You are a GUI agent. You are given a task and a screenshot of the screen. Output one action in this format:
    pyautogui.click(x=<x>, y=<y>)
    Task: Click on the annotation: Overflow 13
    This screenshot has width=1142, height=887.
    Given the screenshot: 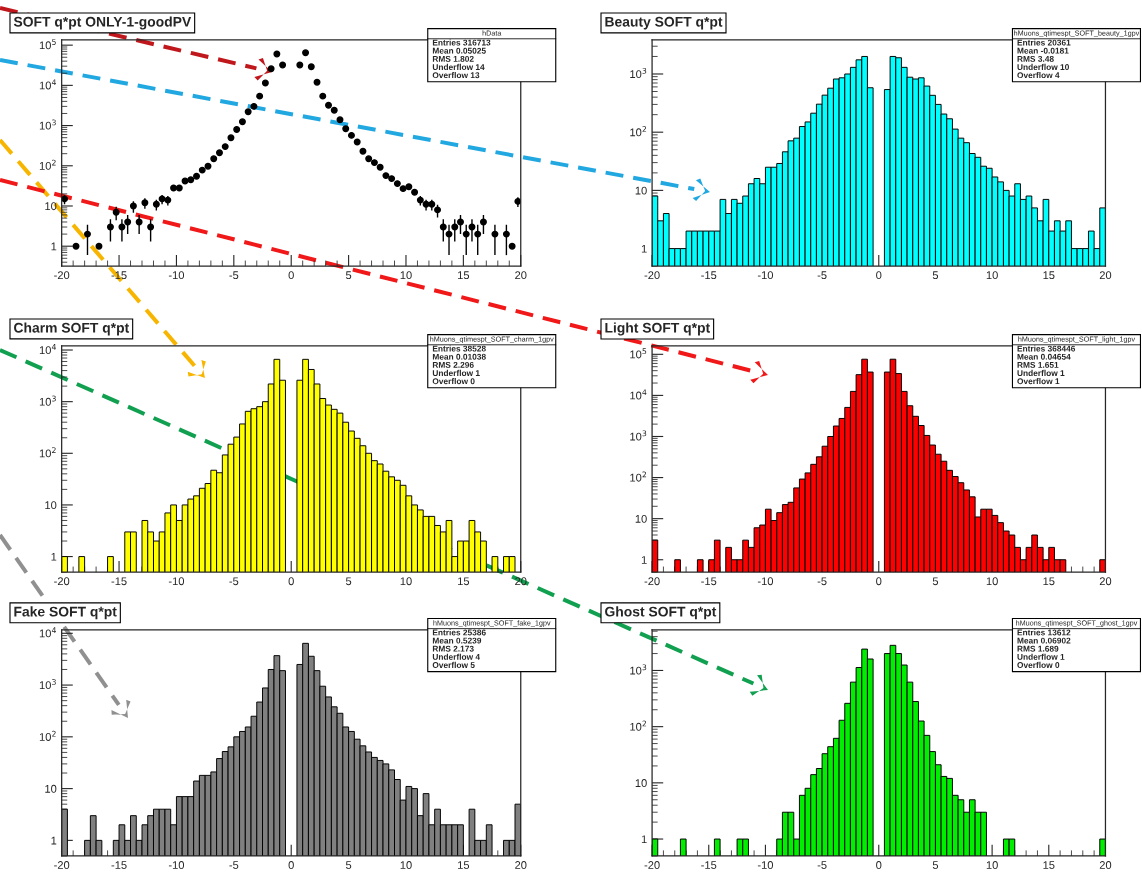 What is the action you would take?
    pyautogui.click(x=456, y=75)
    